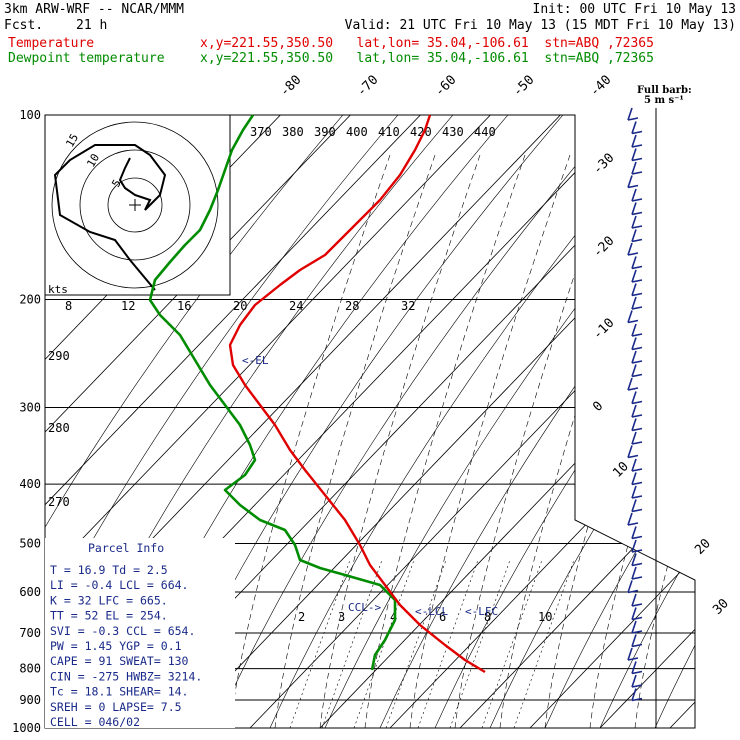 The image size is (740, 740). Describe the element at coordinates (119, 661) in the screenshot. I see `parcel-info-row: CAPE = 91 SWEAT= 130` at that location.